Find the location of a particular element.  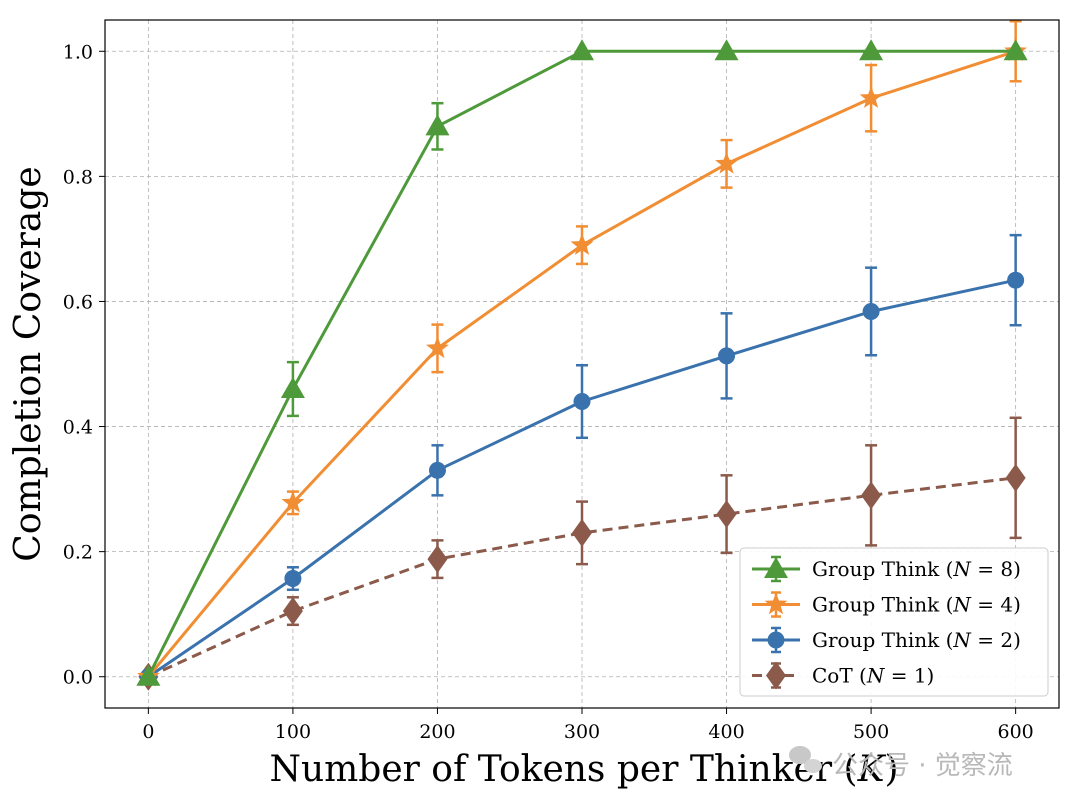

watermark: 公众号 · 觉察流 is located at coordinates (901, 763).